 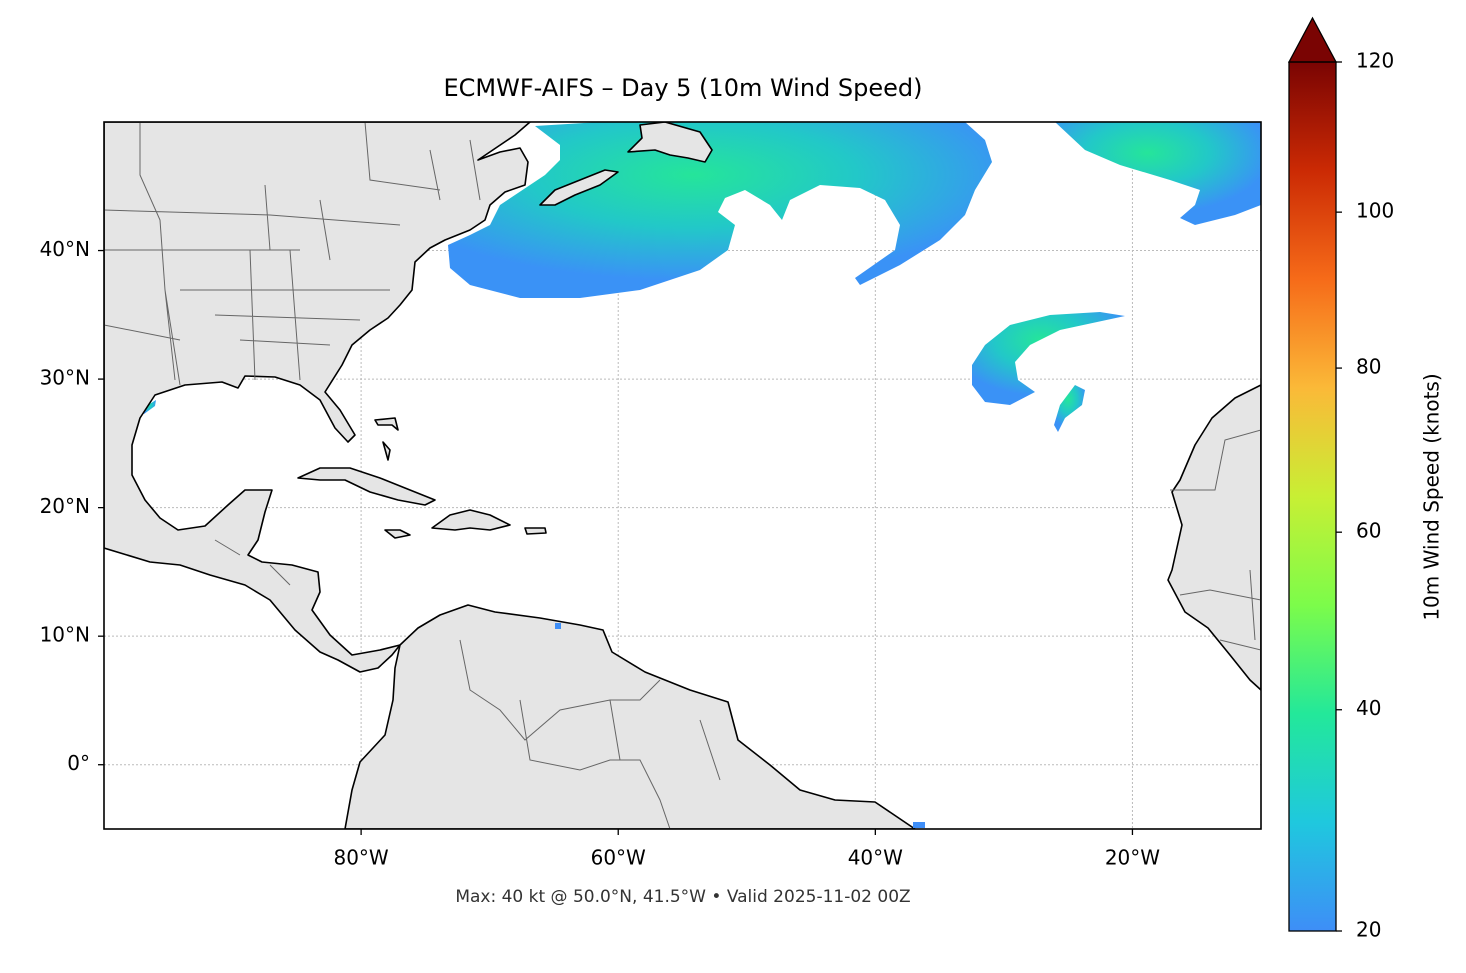 I want to click on colorbar-gradient, so click(x=1312, y=496).